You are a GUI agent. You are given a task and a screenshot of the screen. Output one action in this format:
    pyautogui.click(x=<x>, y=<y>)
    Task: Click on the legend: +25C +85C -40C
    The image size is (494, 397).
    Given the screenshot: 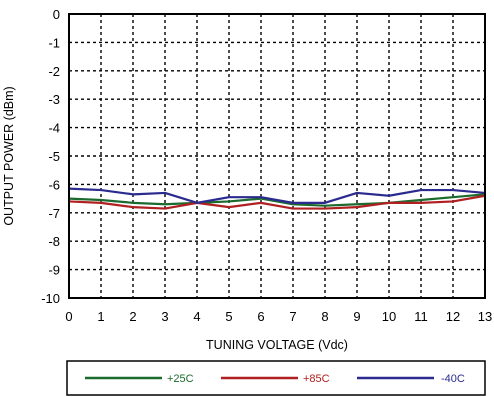 What is the action you would take?
    pyautogui.click(x=276, y=378)
    